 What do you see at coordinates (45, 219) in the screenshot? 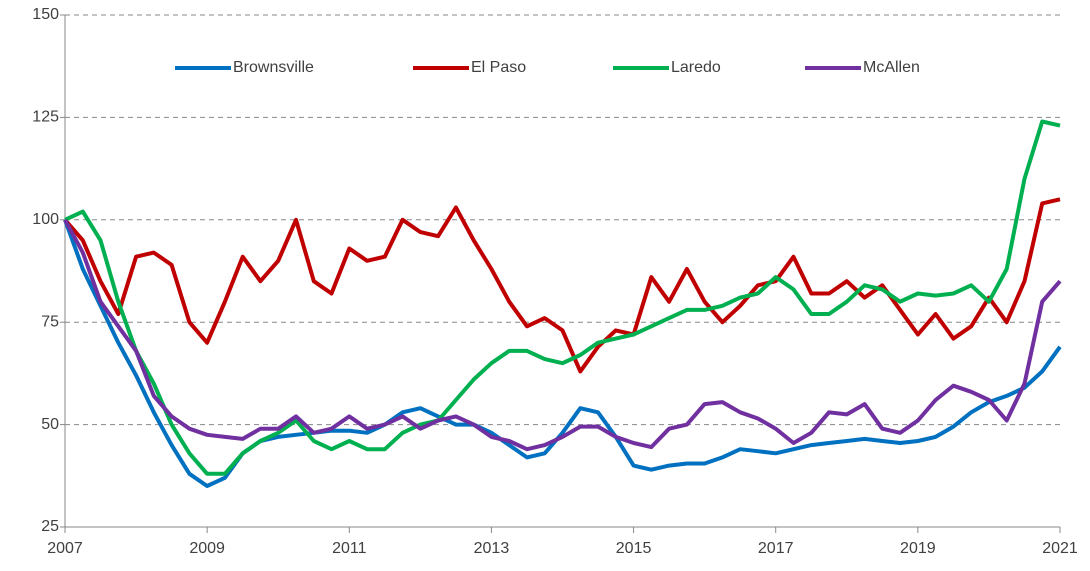
I see `y-tick-label: 100` at bounding box center [45, 219].